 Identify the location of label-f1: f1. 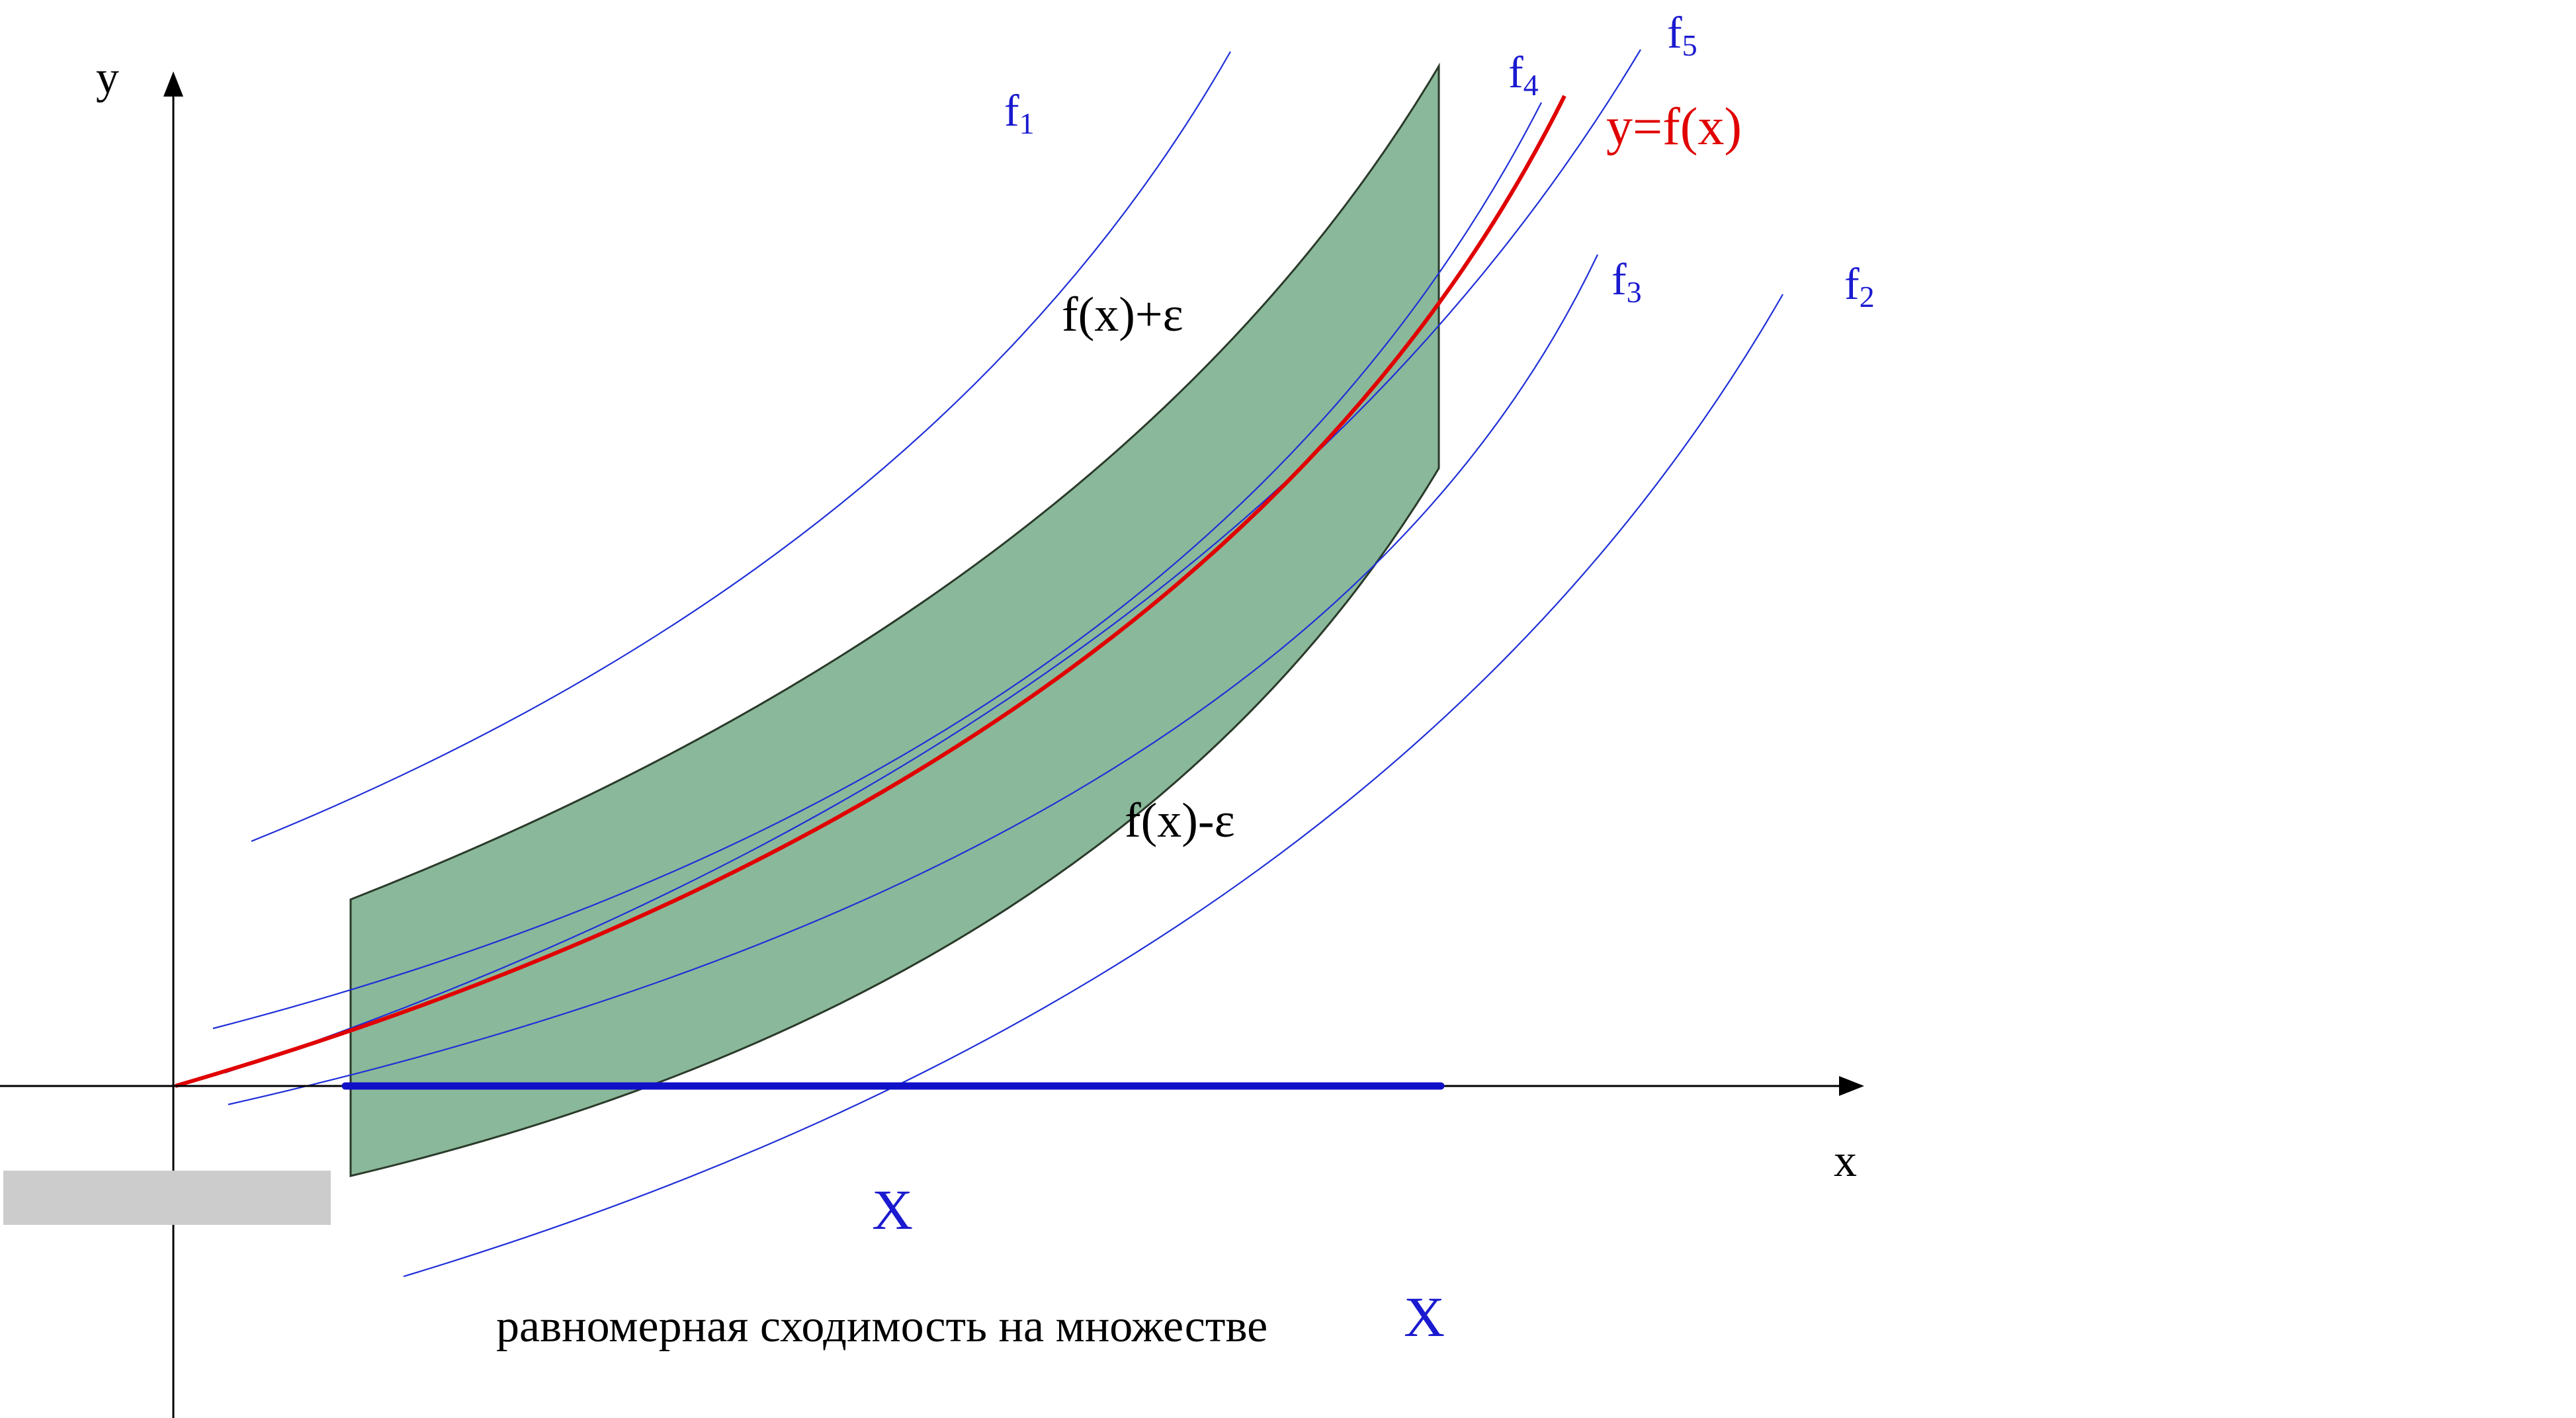
(1019, 113).